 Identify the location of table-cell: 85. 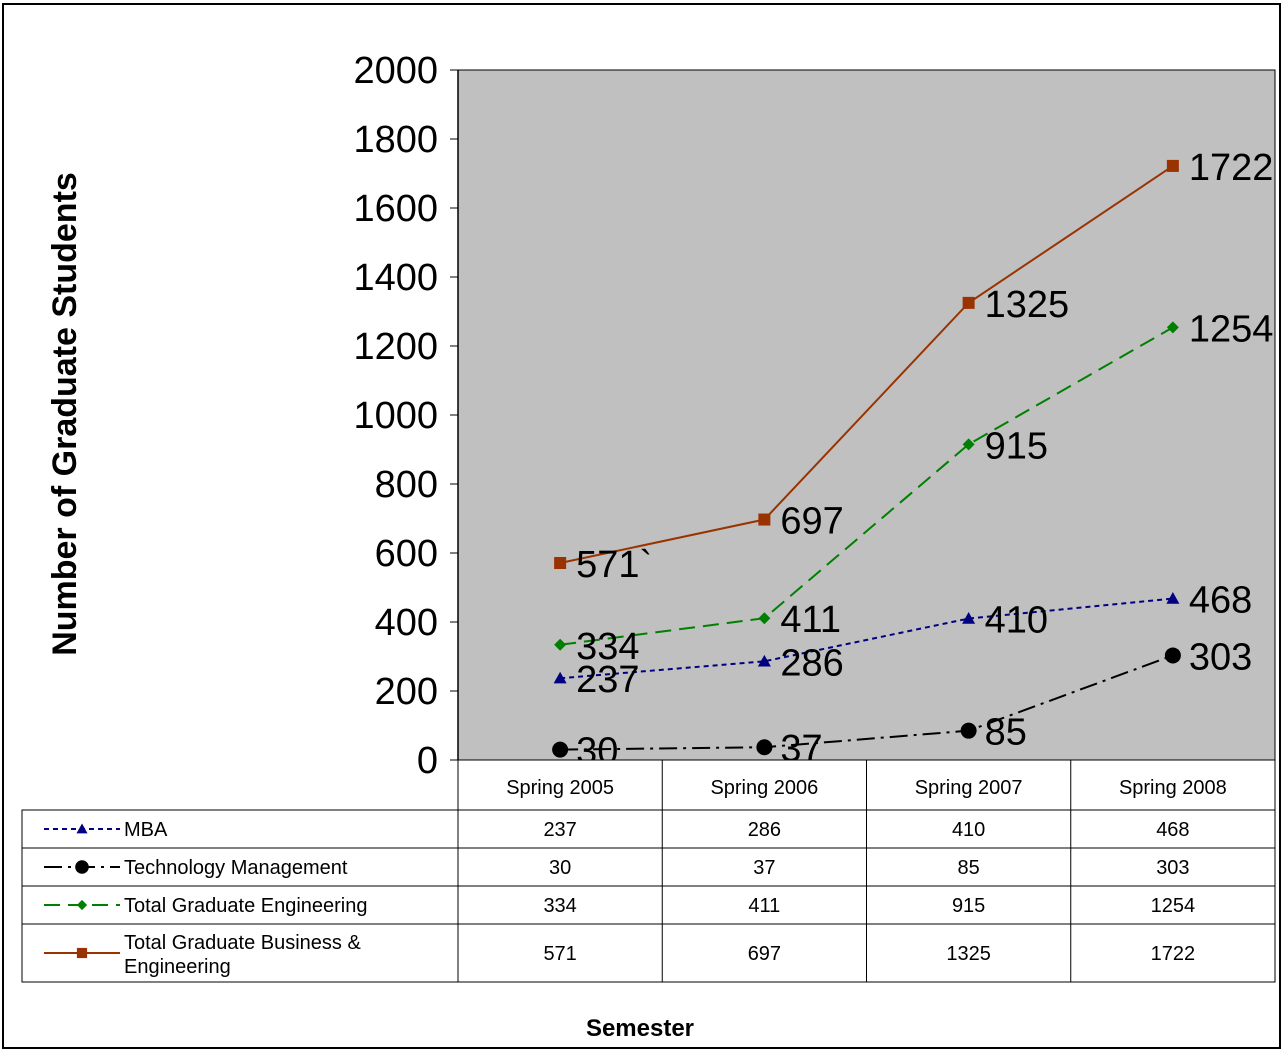
(969, 868).